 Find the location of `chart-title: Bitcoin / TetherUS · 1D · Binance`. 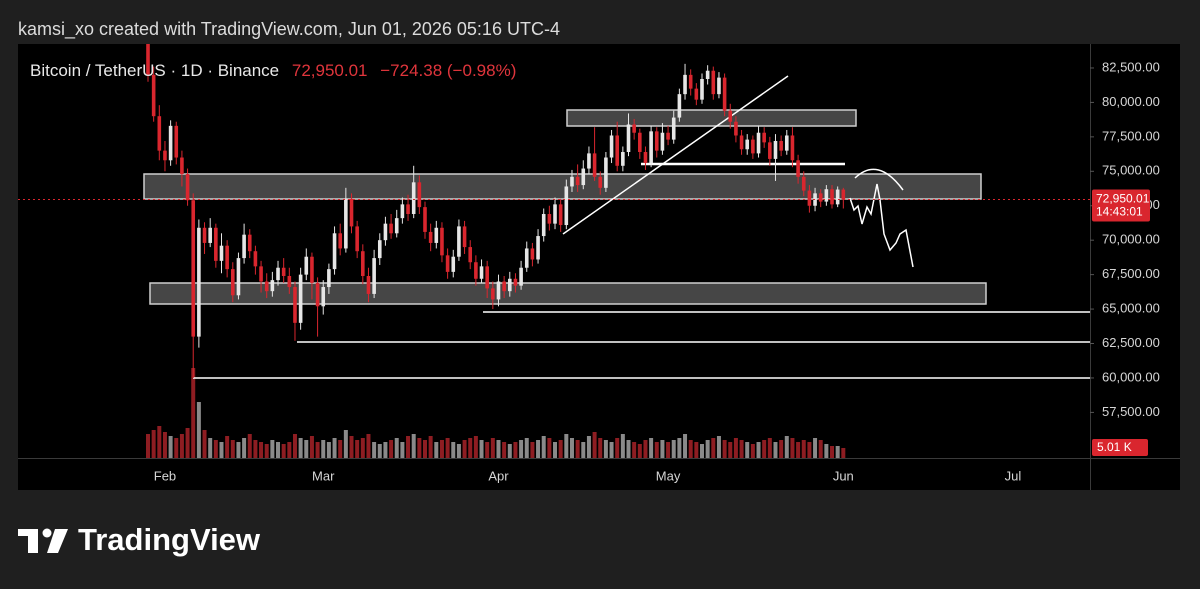

chart-title: Bitcoin / TetherUS · 1D · Binance is located at coordinates (154, 70).